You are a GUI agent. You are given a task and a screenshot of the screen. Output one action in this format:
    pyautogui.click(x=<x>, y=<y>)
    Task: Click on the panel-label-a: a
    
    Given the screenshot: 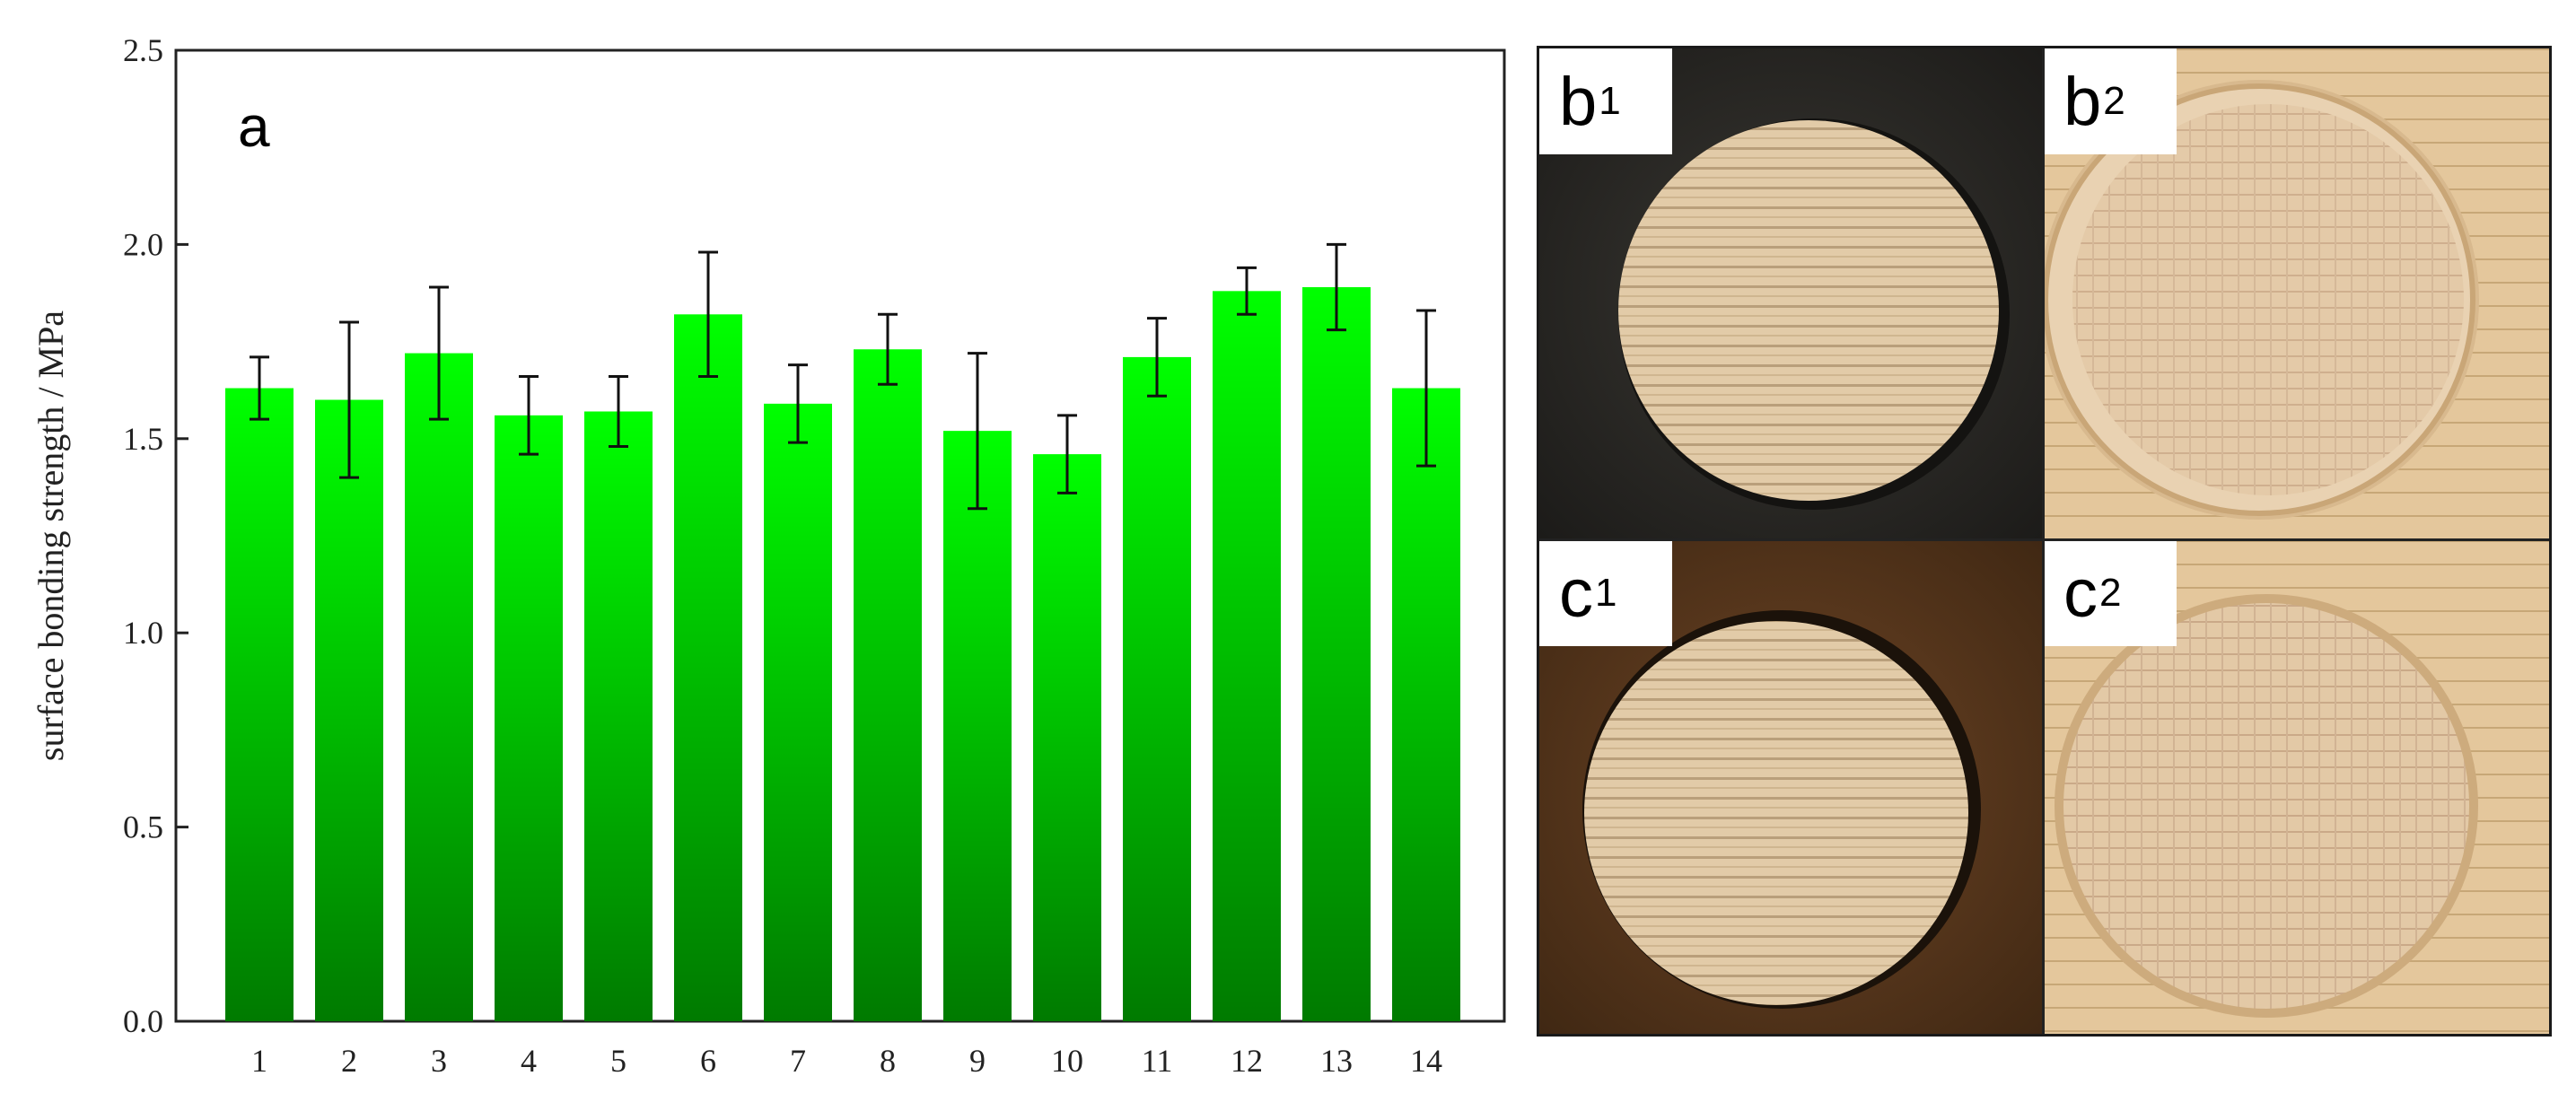 What is the action you would take?
    pyautogui.click(x=254, y=127)
    